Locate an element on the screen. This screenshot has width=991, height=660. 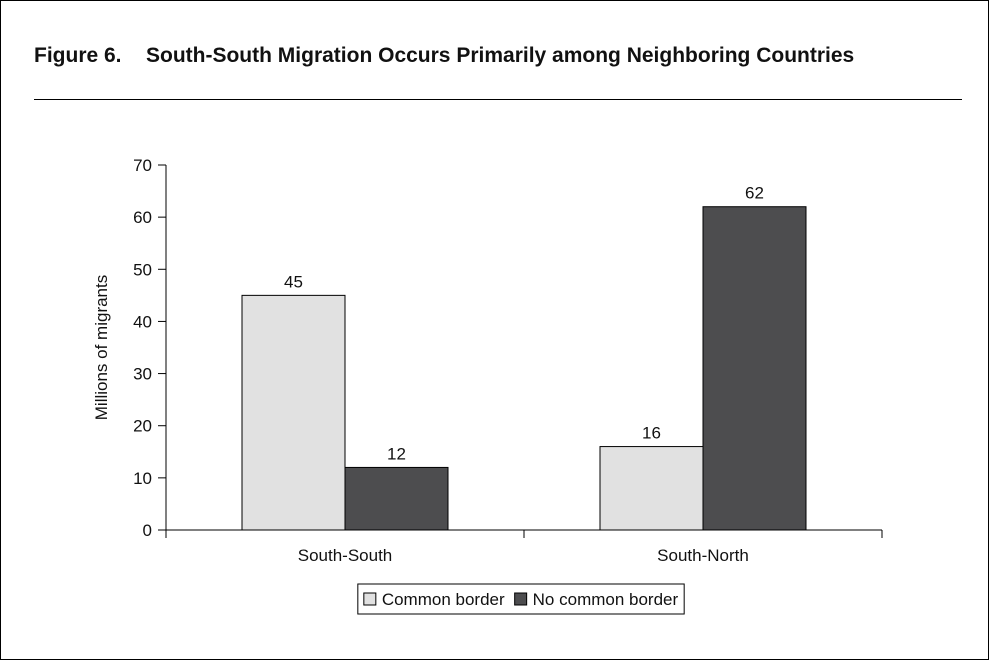
legend-swatch-no-common-border is located at coordinates (521, 599).